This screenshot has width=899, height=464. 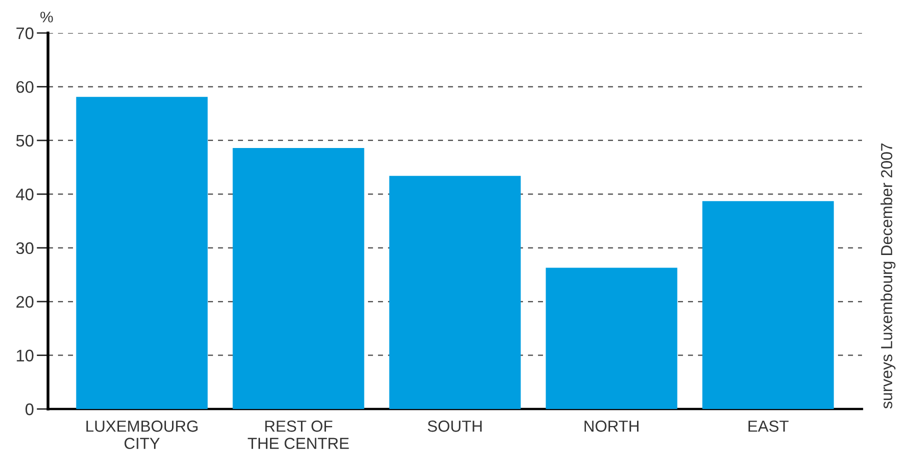 I want to click on y-tick-label: 20, so click(x=25, y=302).